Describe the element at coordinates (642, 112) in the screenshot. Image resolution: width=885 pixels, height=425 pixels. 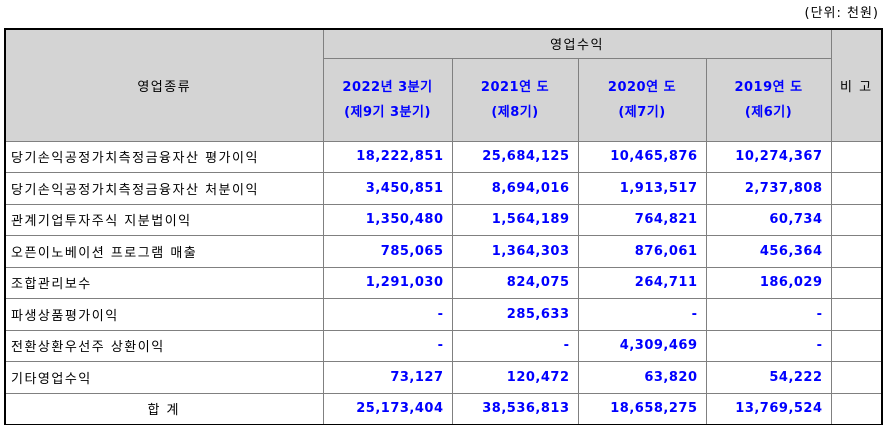
I see `period-label-line2: (제7기)` at that location.